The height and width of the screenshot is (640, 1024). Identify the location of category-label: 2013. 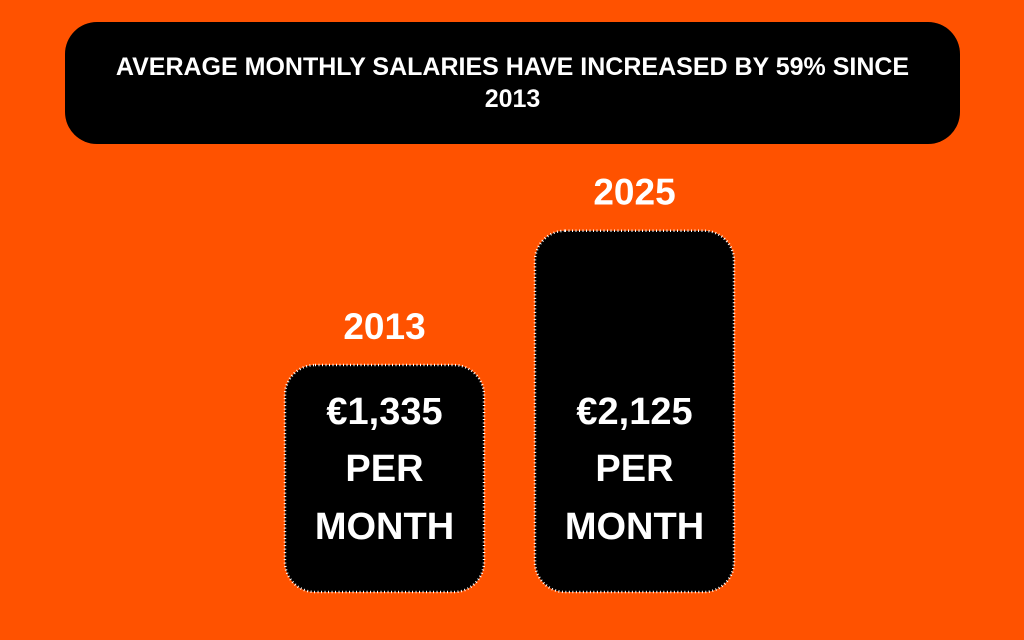
(384, 326).